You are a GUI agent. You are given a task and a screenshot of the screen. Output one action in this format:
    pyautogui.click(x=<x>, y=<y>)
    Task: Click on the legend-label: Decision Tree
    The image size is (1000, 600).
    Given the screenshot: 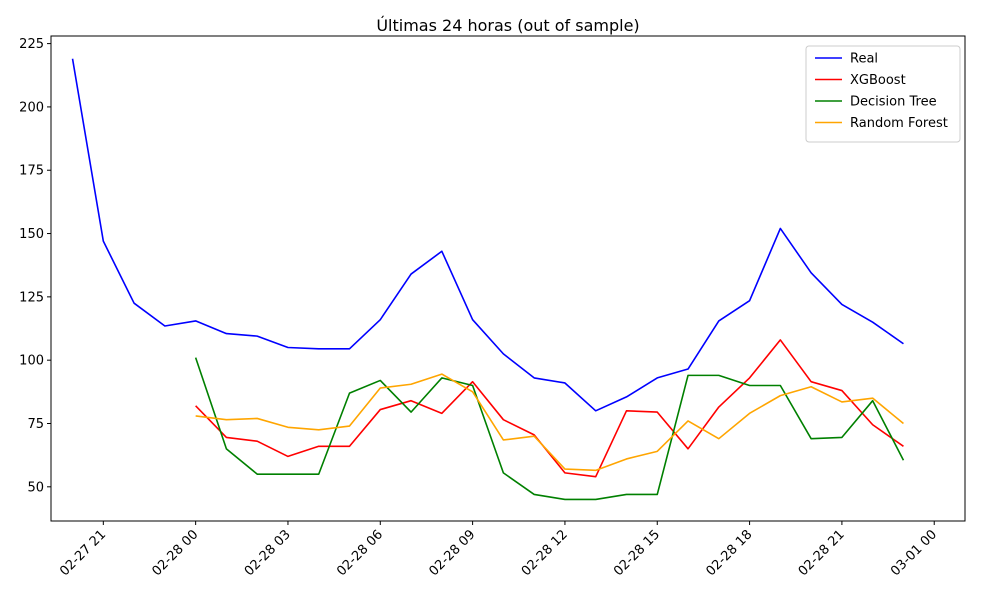 What is the action you would take?
    pyautogui.click(x=893, y=102)
    